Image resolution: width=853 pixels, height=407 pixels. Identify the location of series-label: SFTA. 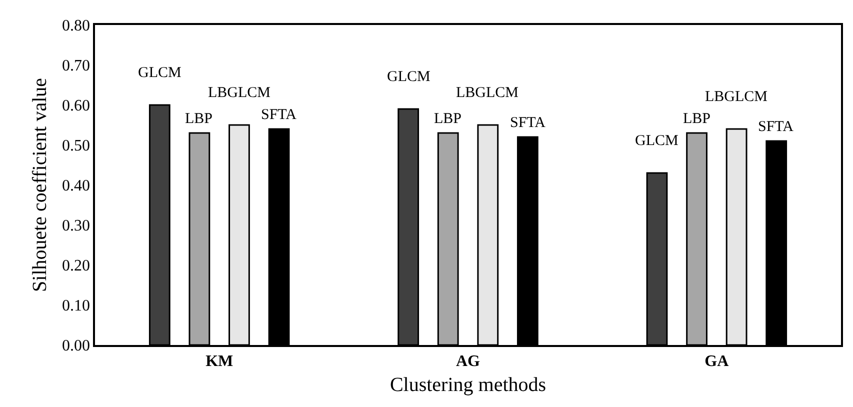
(776, 127).